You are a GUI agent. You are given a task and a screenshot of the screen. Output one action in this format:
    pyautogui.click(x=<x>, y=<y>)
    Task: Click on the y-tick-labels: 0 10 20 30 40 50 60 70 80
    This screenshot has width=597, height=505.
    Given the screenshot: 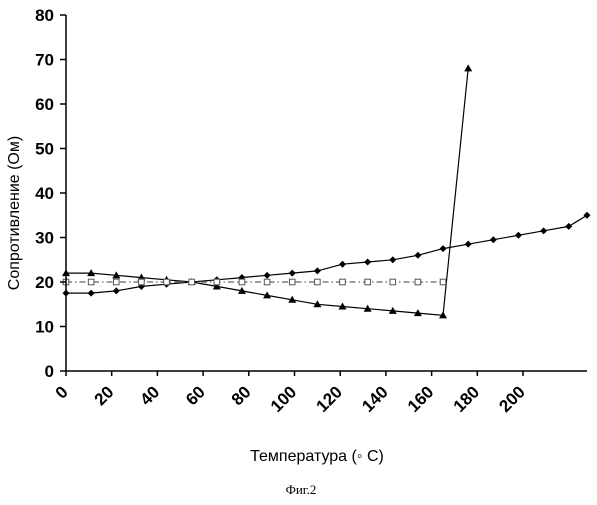 What is the action you would take?
    pyautogui.click(x=50, y=193)
    